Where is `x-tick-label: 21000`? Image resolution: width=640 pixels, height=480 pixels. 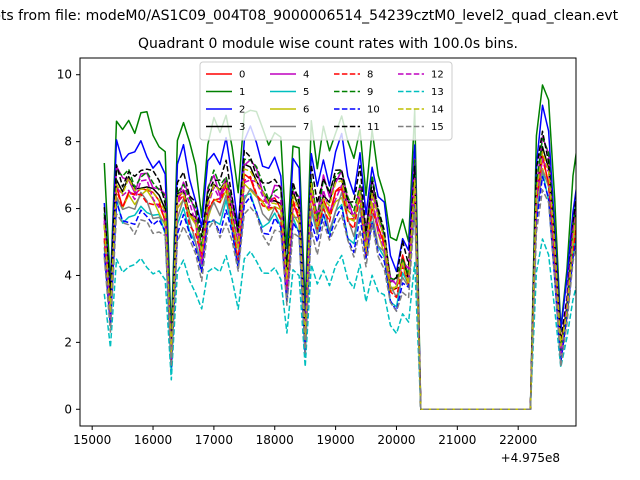 x-tick-label: 21000 is located at coordinates (457, 440).